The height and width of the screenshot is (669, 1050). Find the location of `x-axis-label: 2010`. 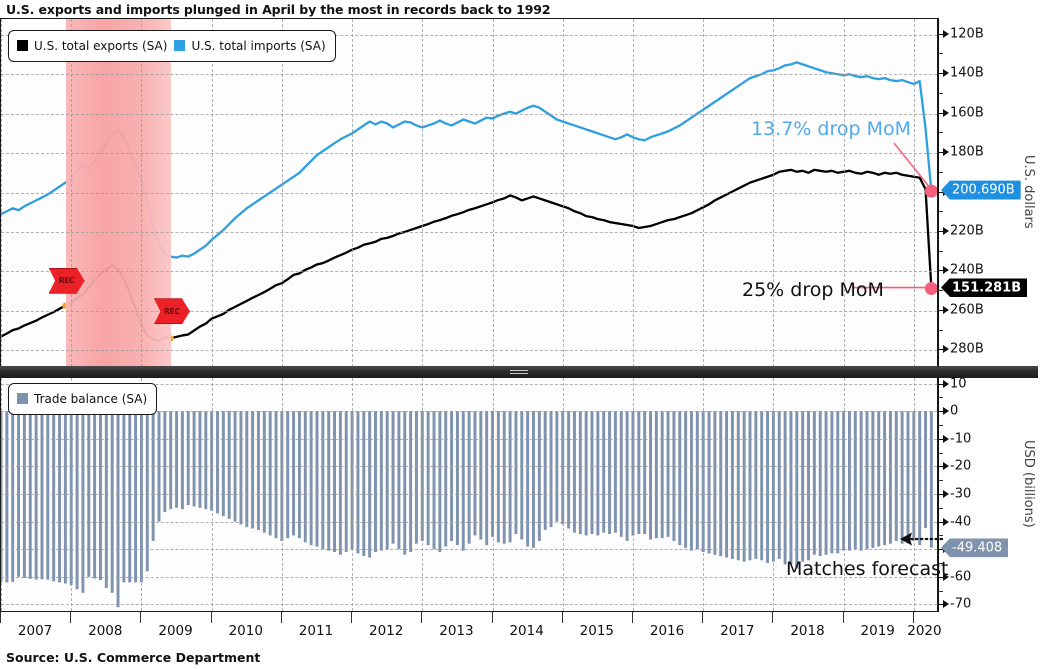

x-axis-label: 2010 is located at coordinates (245, 631).